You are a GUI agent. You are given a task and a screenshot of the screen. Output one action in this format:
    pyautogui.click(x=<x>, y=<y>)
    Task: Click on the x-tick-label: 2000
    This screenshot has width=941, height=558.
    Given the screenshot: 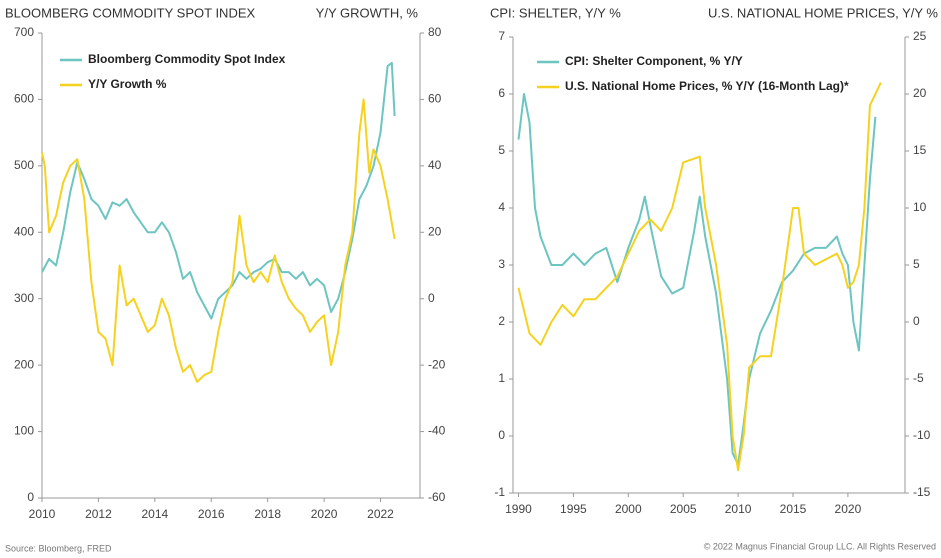 What is the action you would take?
    pyautogui.click(x=628, y=509)
    